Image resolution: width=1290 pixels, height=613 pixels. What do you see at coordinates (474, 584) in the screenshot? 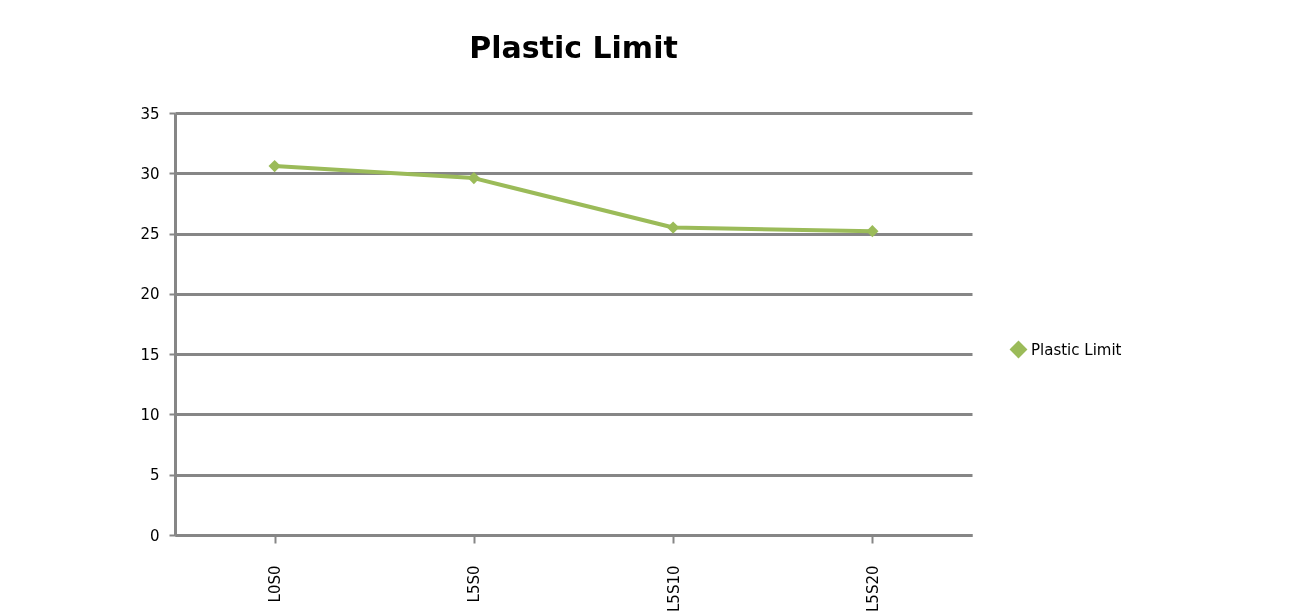
I see `x-tick-label: L5S0` at bounding box center [474, 584].